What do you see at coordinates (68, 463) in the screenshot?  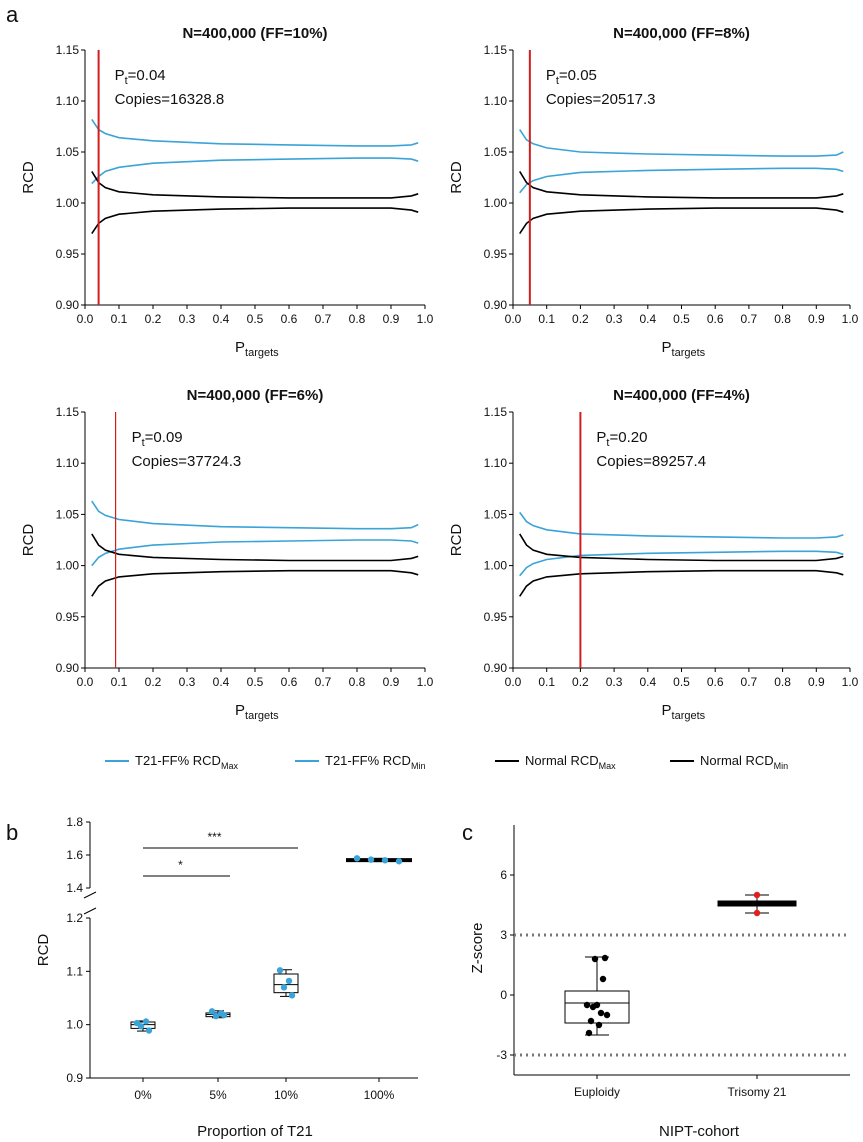 I see `plot3-y-tick-label: 1.10` at bounding box center [68, 463].